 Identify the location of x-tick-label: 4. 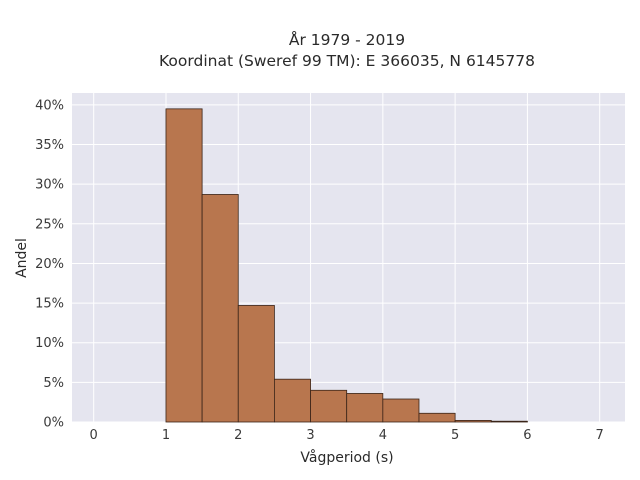
(383, 435).